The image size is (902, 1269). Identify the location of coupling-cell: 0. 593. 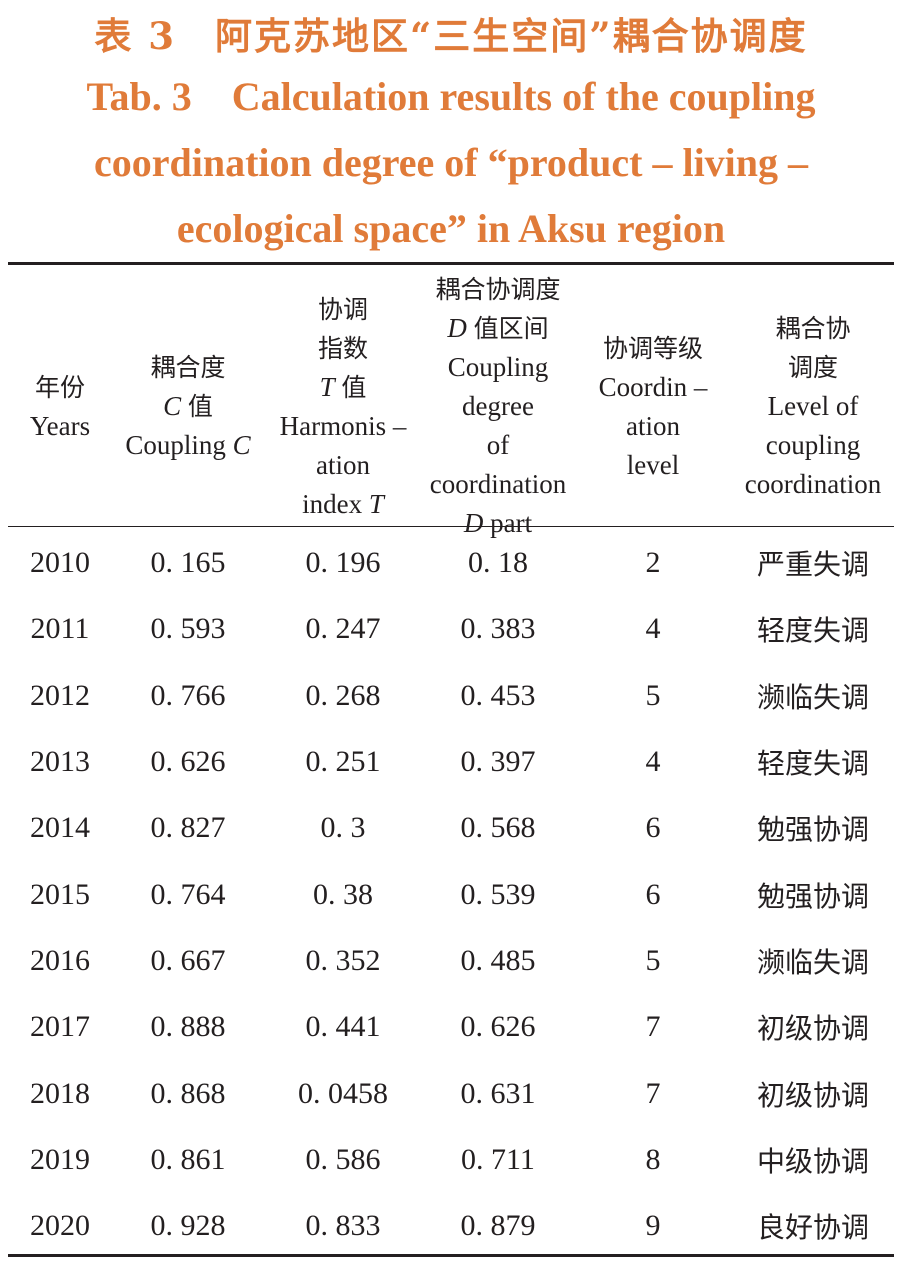
(188, 629).